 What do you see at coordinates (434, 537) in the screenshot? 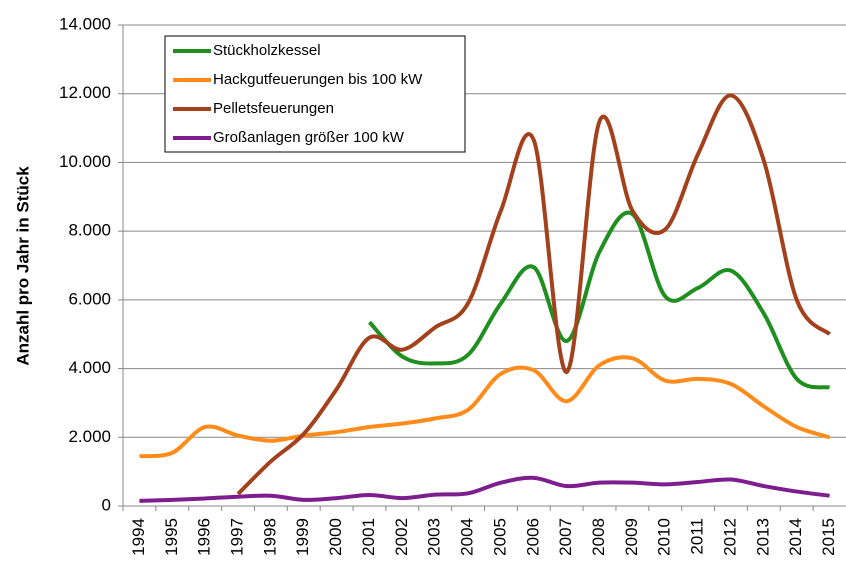
I see `x-tick-label: 2003` at bounding box center [434, 537].